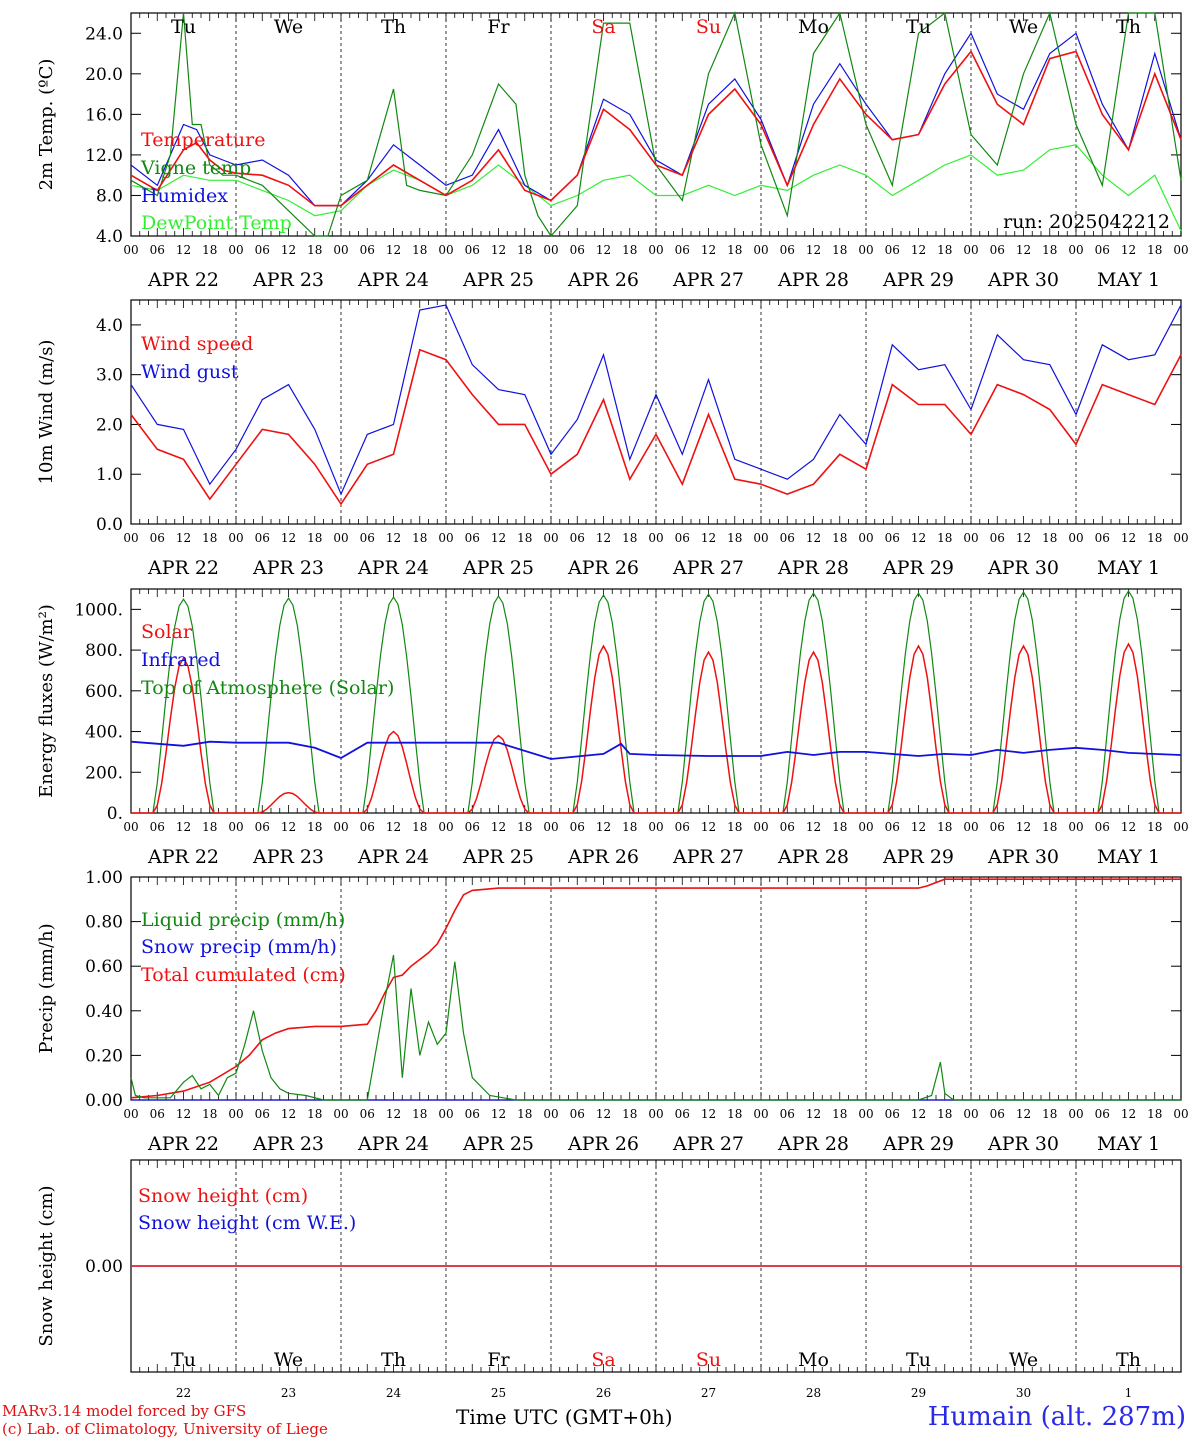 The height and width of the screenshot is (1440, 1194). What do you see at coordinates (708, 1360) in the screenshot?
I see `weekday-label: Su` at bounding box center [708, 1360].